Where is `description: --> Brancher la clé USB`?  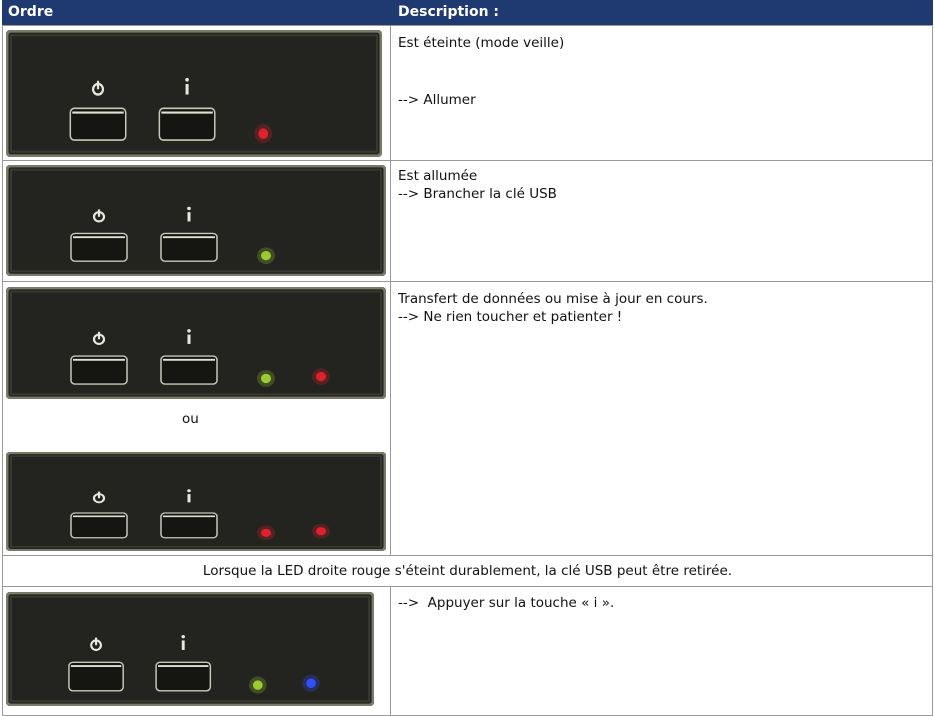
description: --> Brancher la clé USB is located at coordinates (477, 194).